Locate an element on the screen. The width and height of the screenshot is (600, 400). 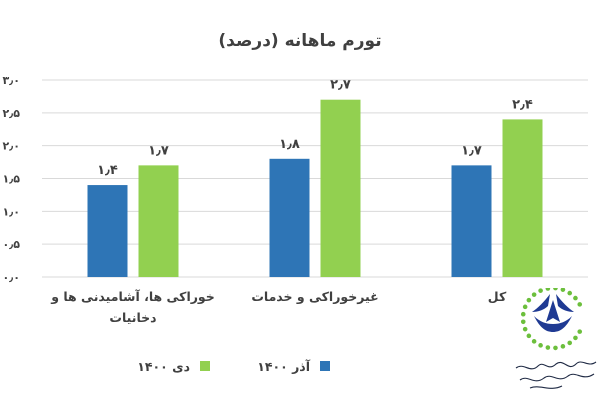
y-tick-label: ۱٫۰ is located at coordinates (11, 211).